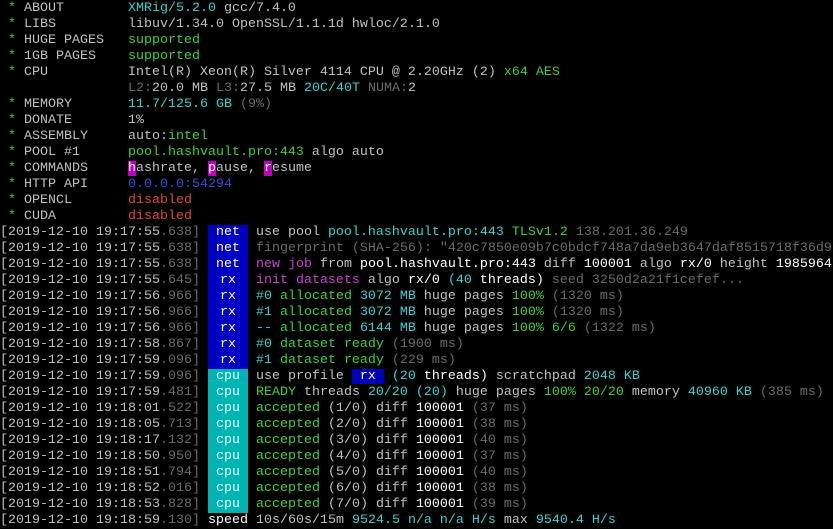 This screenshot has width=833, height=529. Describe the element at coordinates (343, 152) in the screenshot. I see `header-value-segment: algo auto` at that location.